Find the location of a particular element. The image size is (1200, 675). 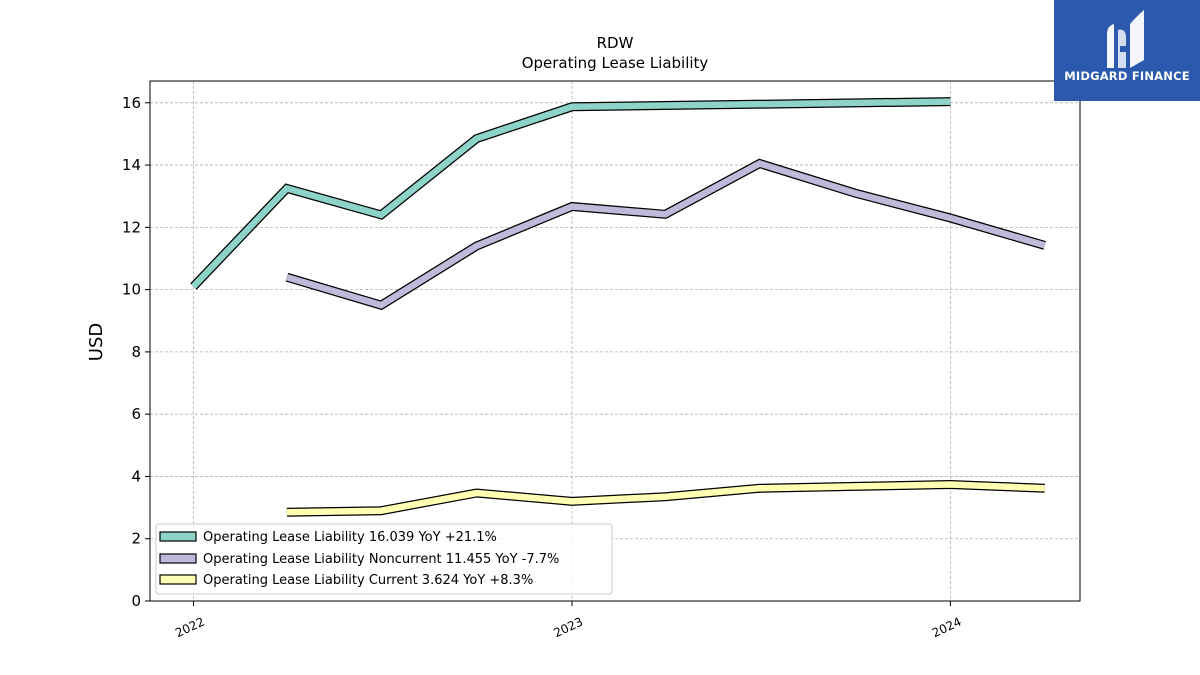

y-tick-label: 10 is located at coordinates (131, 290).